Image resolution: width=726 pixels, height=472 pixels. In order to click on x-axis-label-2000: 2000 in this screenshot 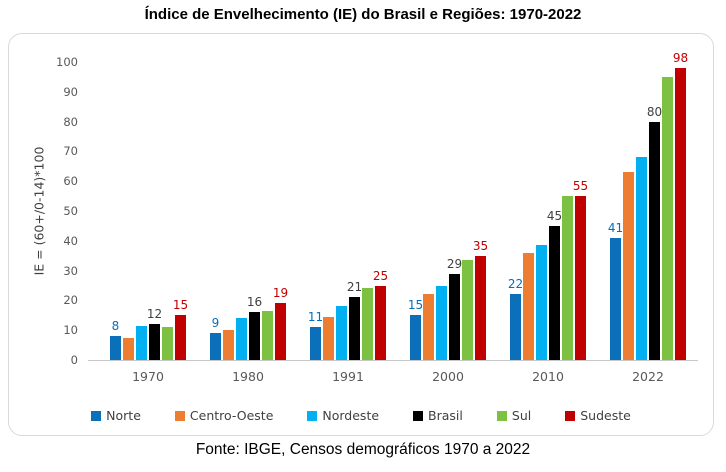, I will do `click(448, 376)`.